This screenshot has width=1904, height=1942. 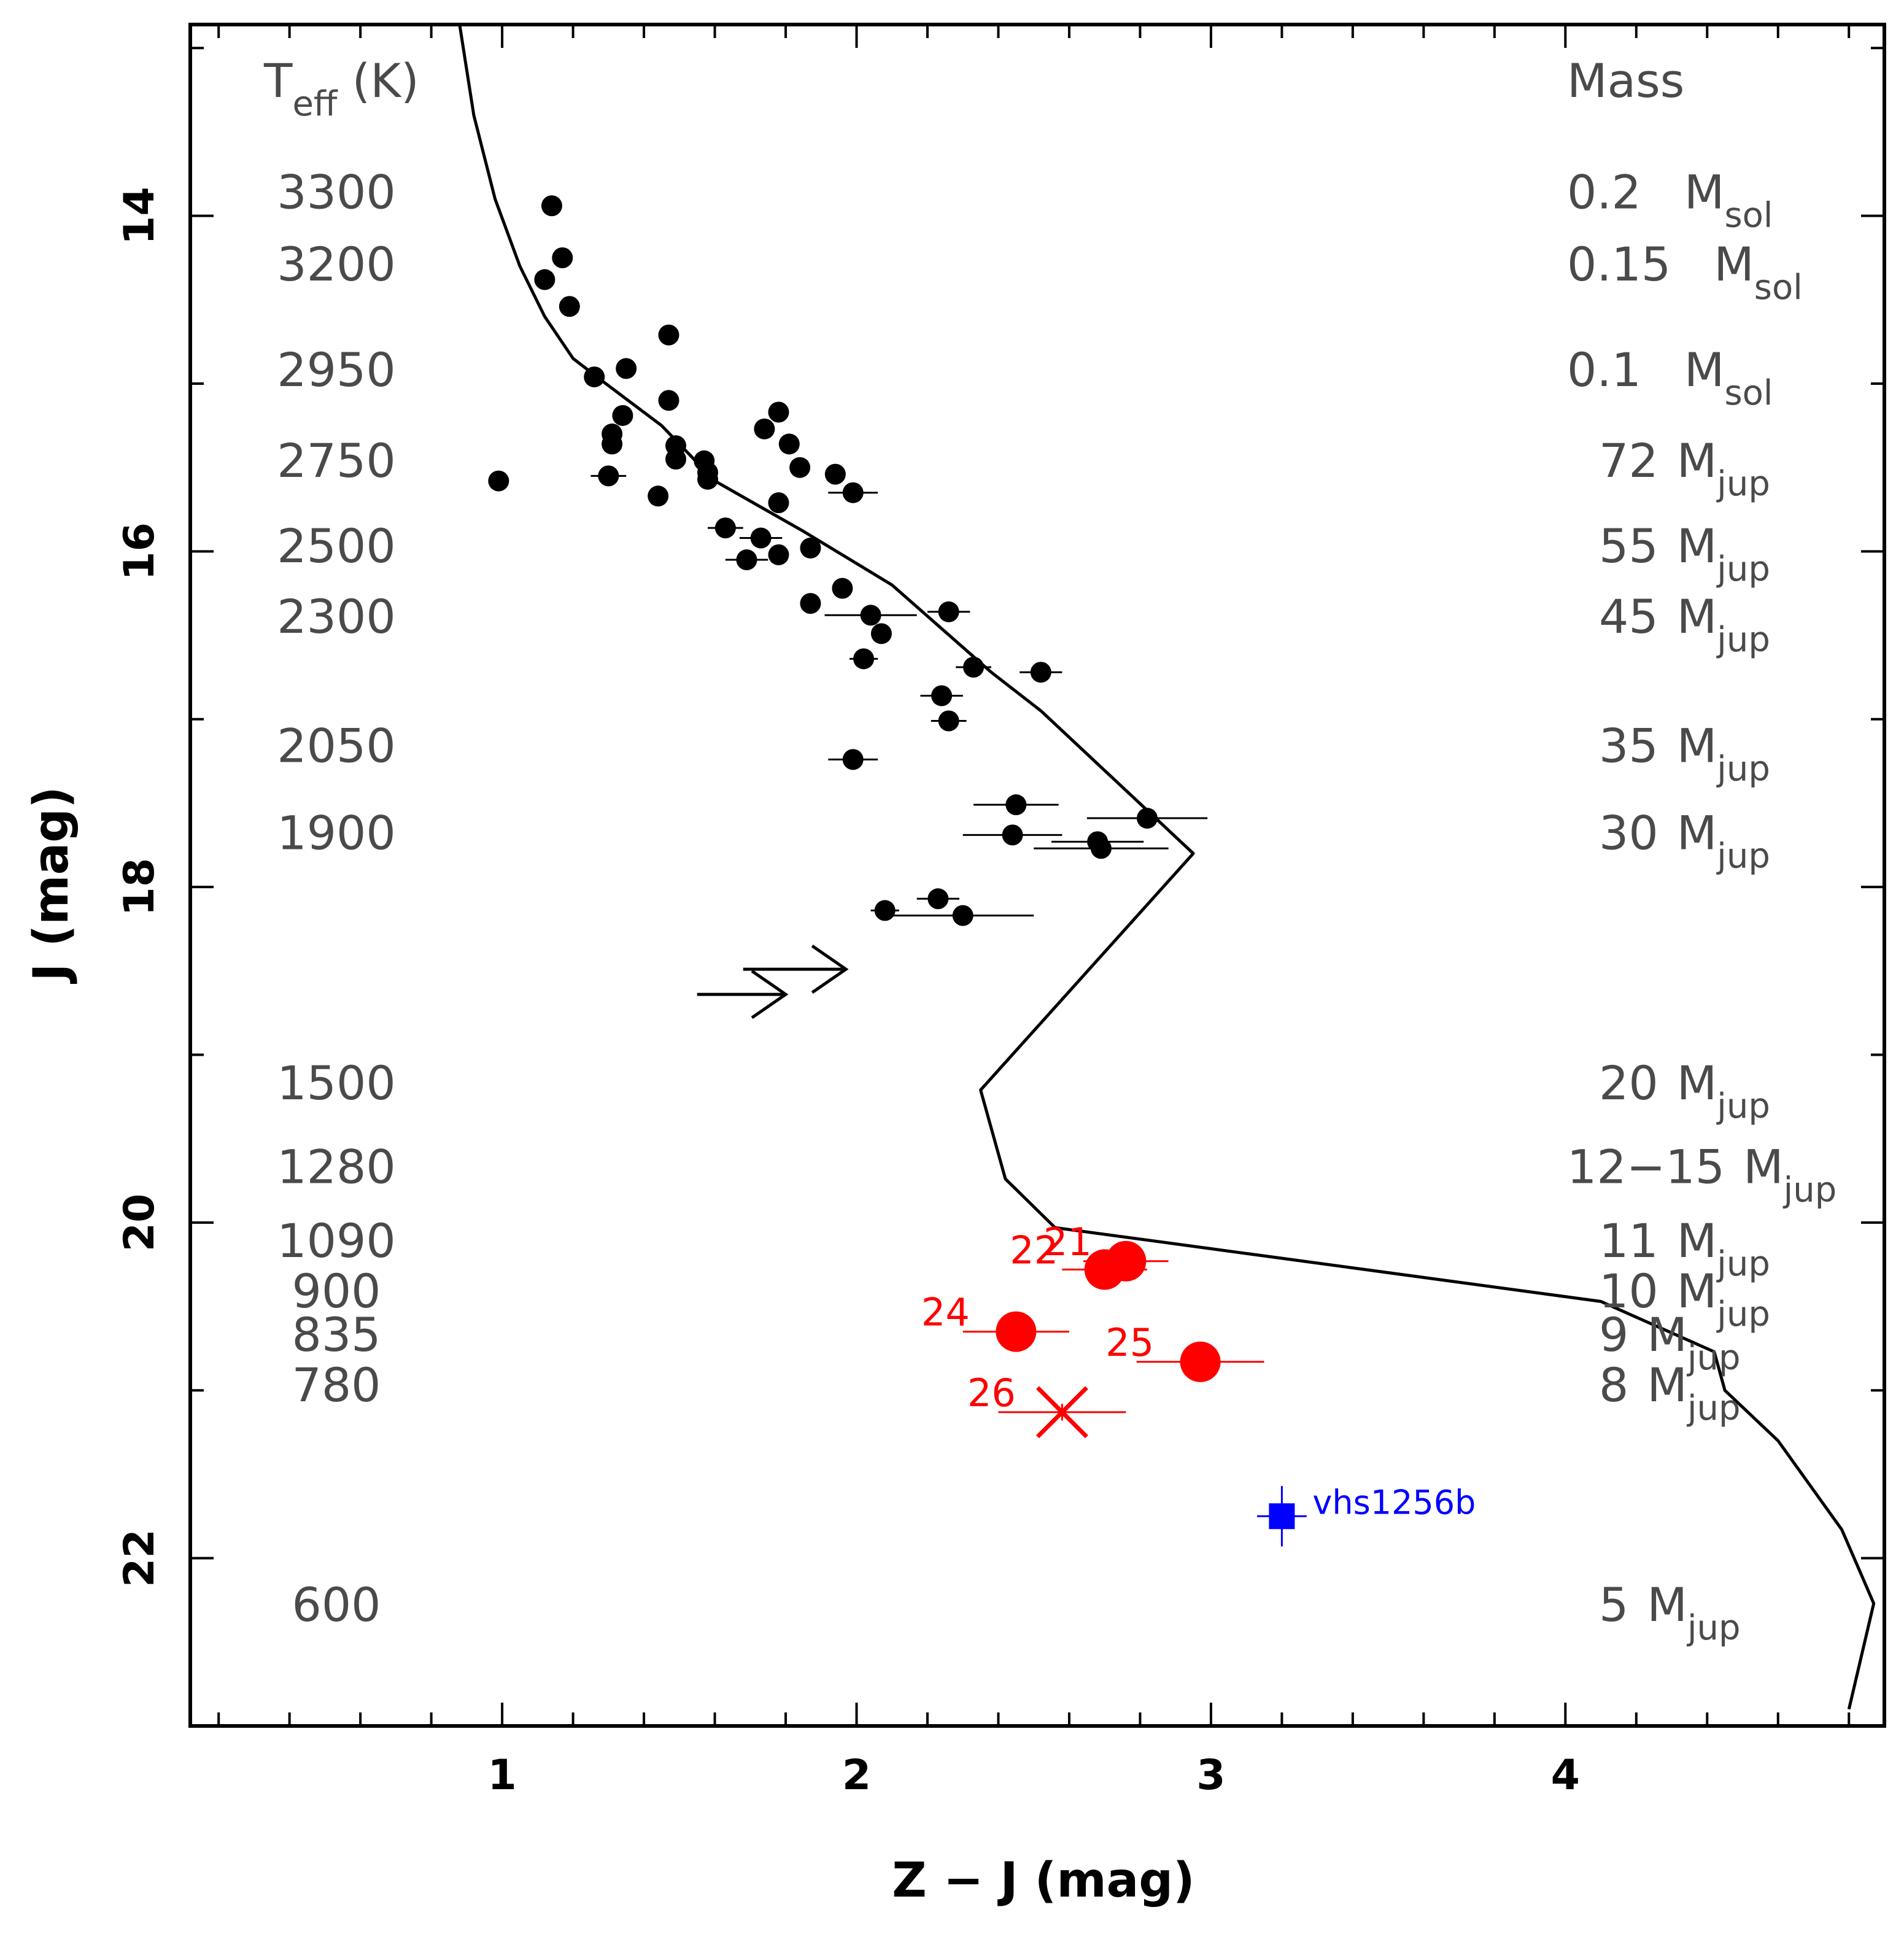 I want to click on candidate-label: 24, so click(x=945, y=1312).